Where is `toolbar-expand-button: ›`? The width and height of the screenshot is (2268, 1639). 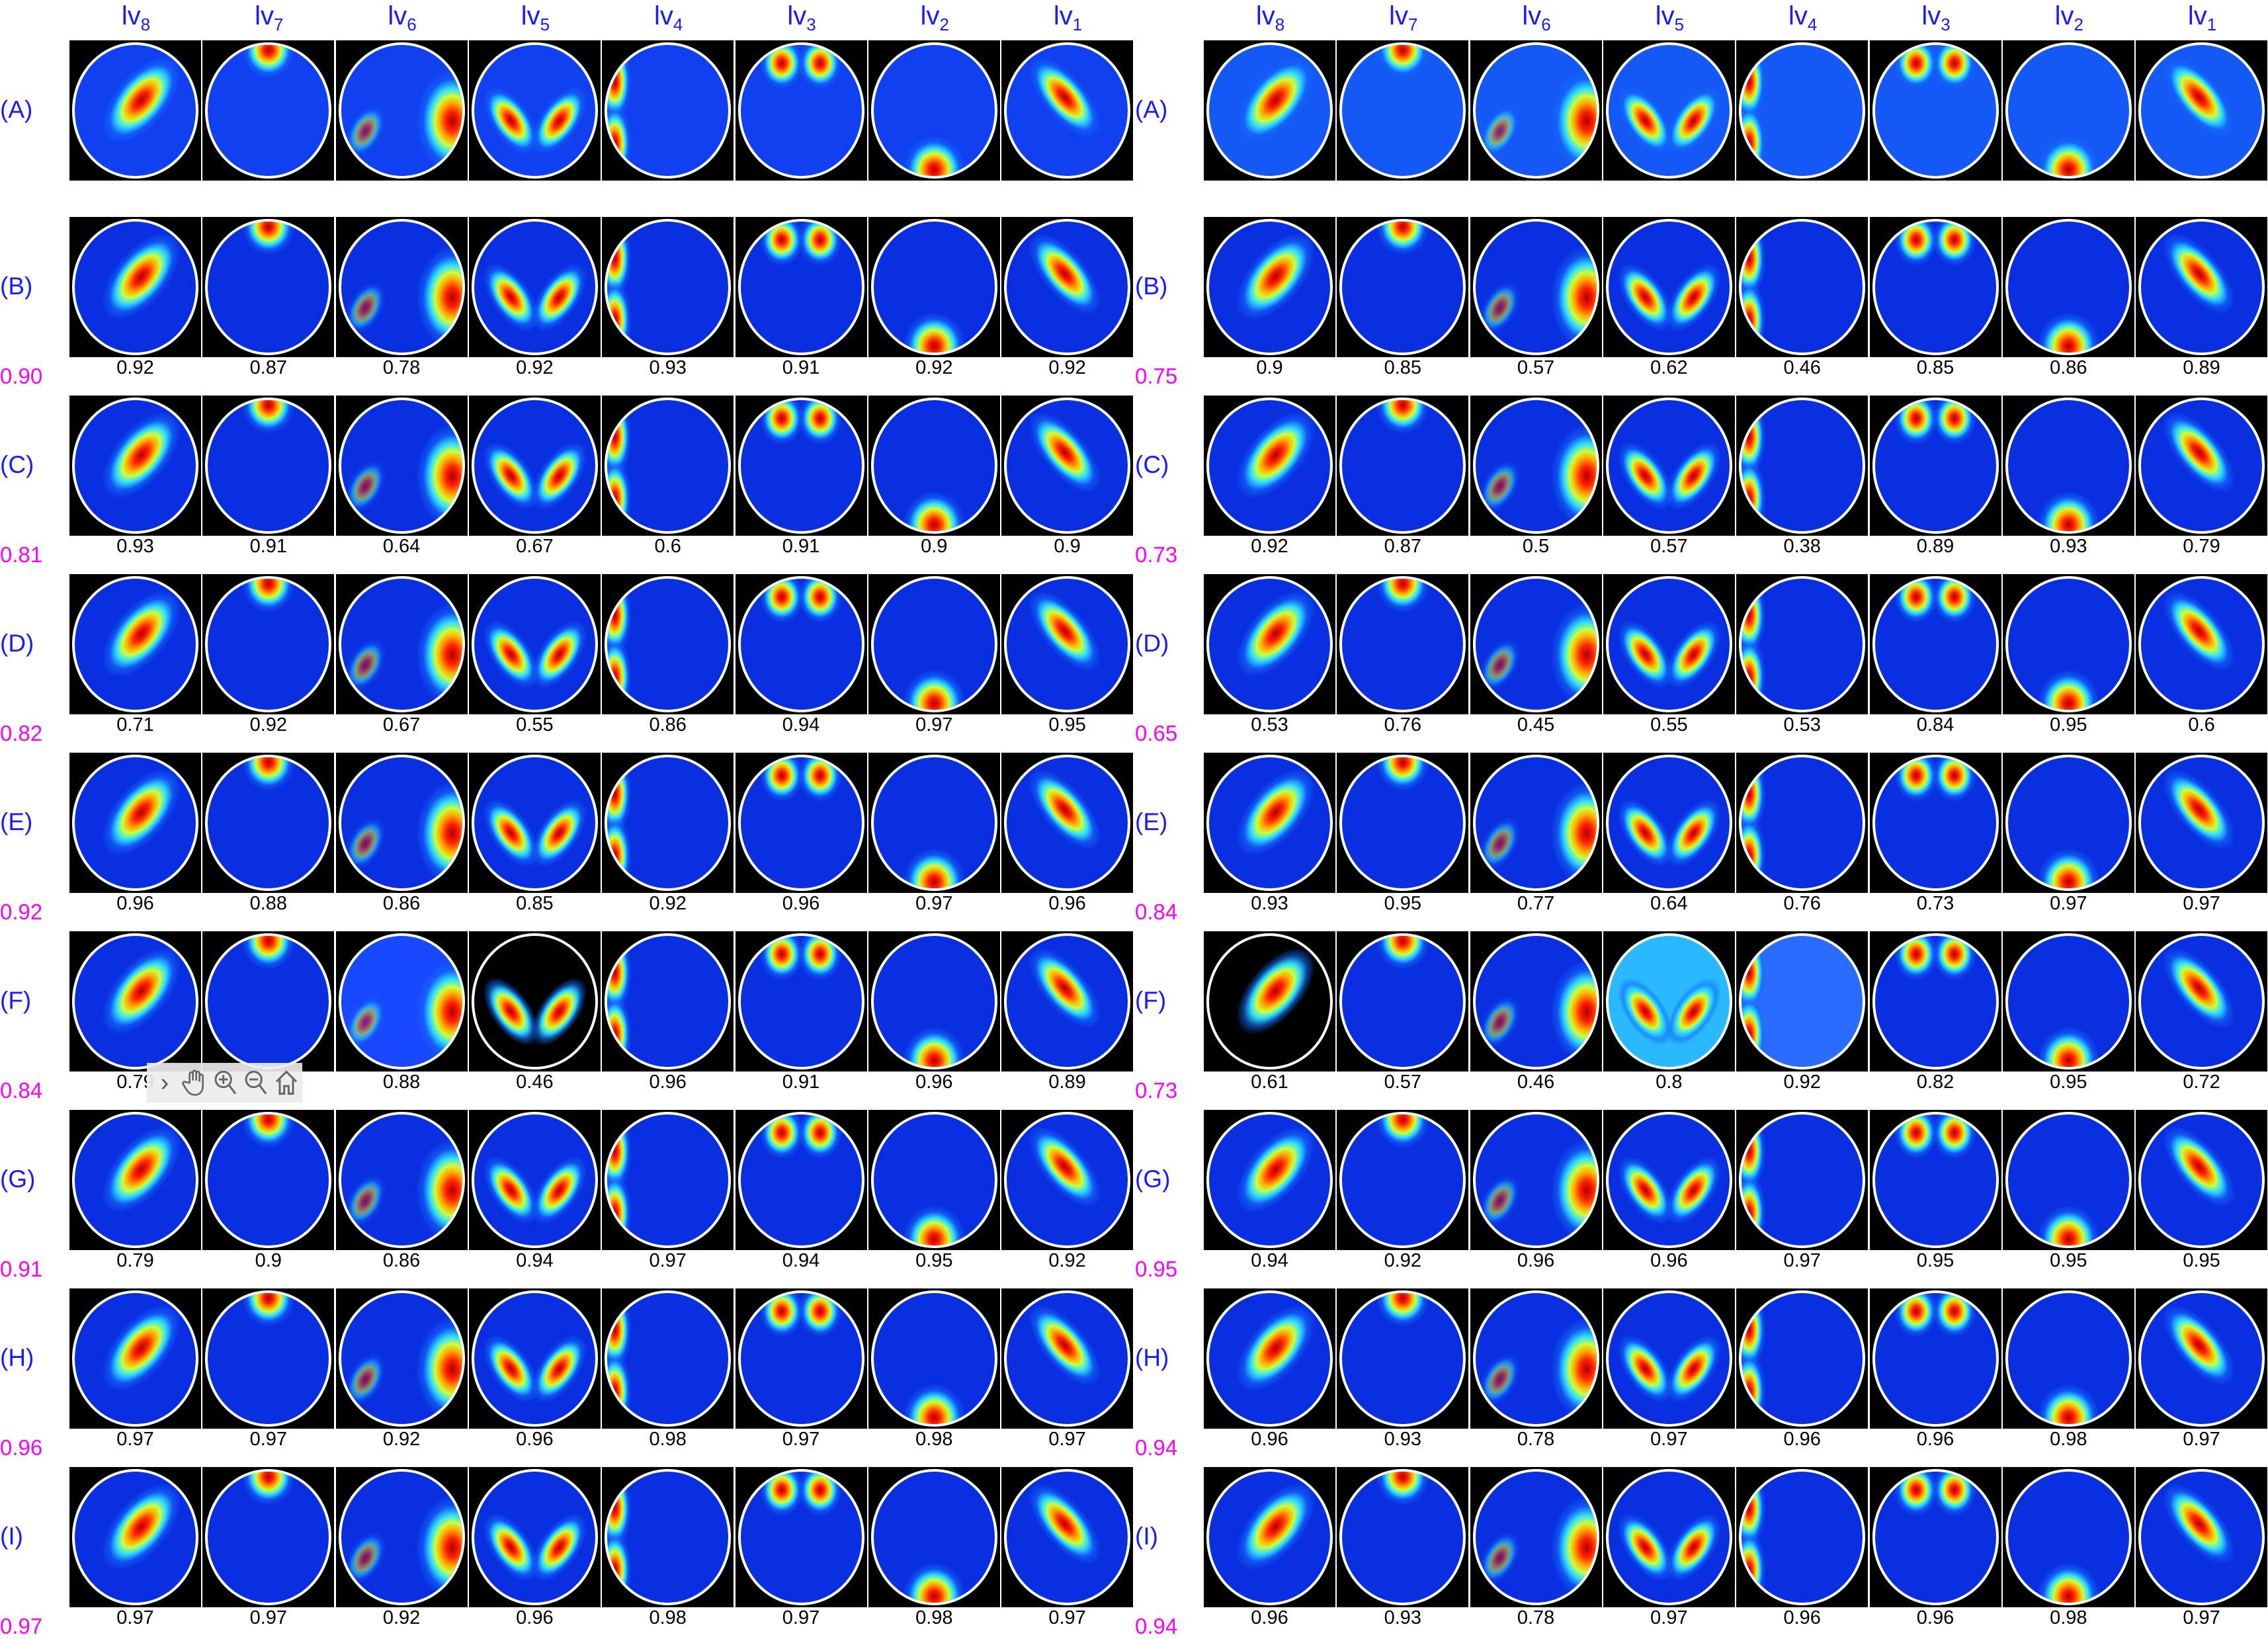 toolbar-expand-button: › is located at coordinates (165, 1083).